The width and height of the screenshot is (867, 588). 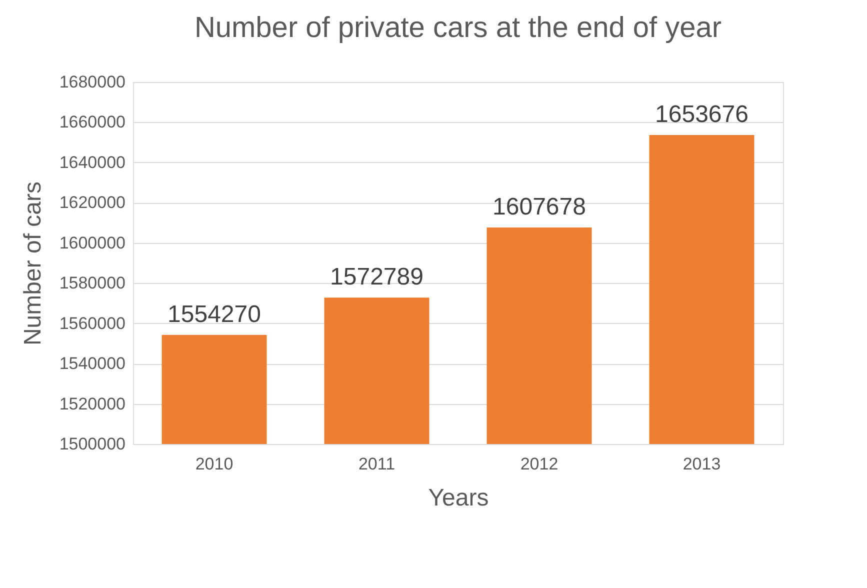 What do you see at coordinates (377, 277) in the screenshot?
I see `data-label: 1572789` at bounding box center [377, 277].